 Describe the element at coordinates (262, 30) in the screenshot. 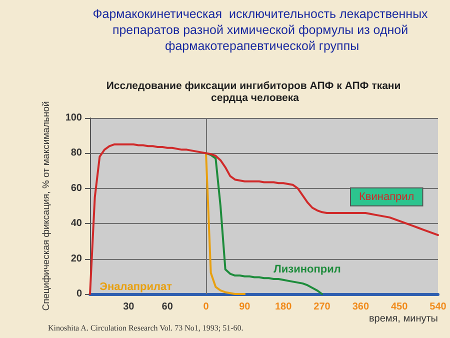

I see `chart-title: Фармакокинетическая исключительность лекарственных препаратов разной химической формулы из одной фармакотерапевтической группы` at that location.